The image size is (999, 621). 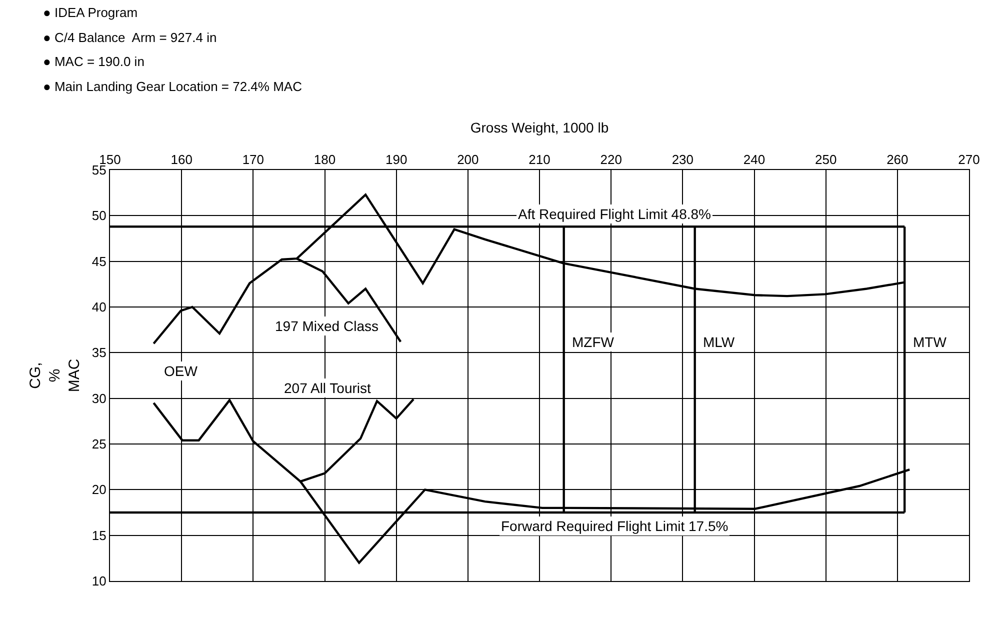 I want to click on x-tick-label: 260, so click(x=897, y=159).